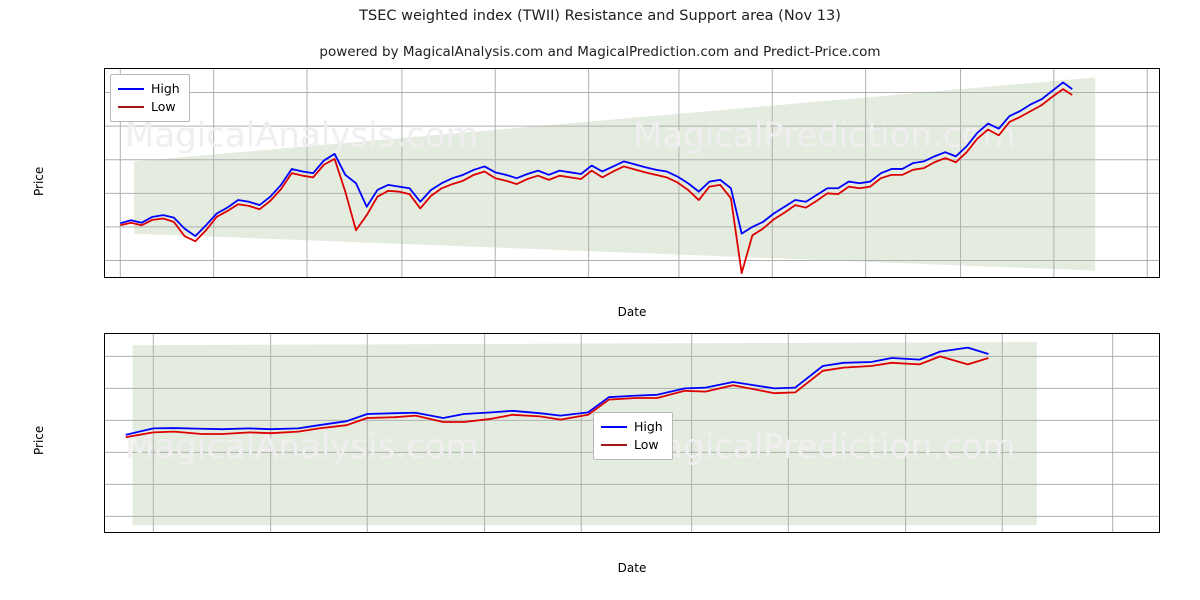 The height and width of the screenshot is (600, 1200). I want to click on bottom-y-axis-label: Price, so click(39, 440).